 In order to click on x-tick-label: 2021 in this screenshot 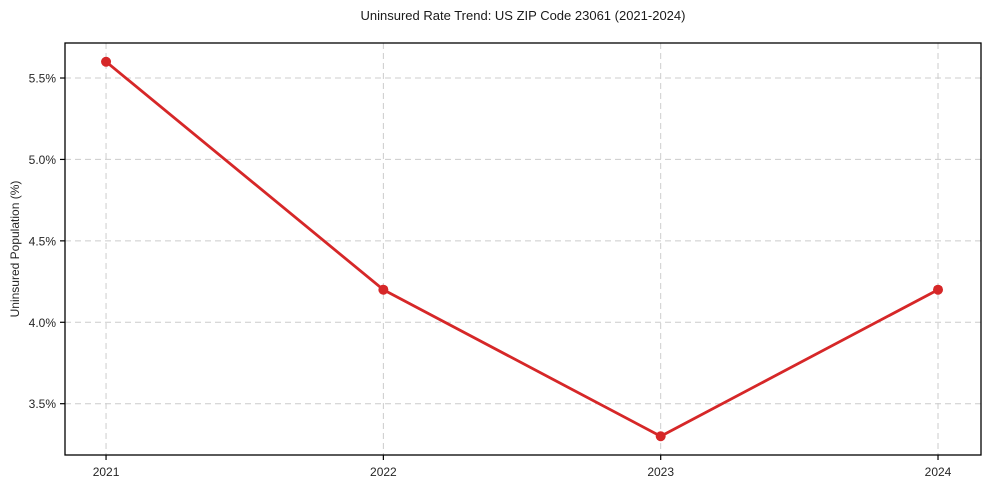, I will do `click(106, 472)`.